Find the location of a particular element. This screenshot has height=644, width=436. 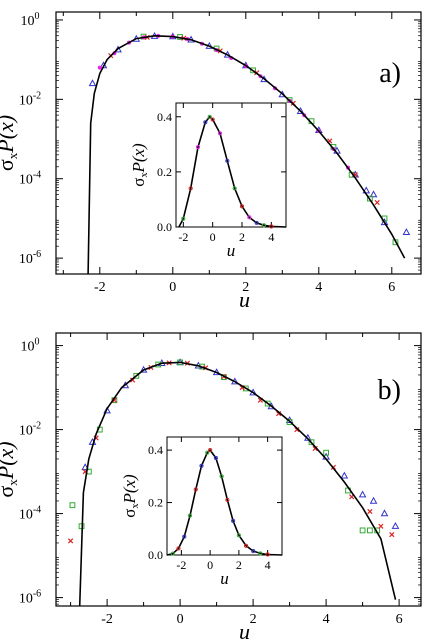

x-tick-label: 0 is located at coordinates (180, 619).